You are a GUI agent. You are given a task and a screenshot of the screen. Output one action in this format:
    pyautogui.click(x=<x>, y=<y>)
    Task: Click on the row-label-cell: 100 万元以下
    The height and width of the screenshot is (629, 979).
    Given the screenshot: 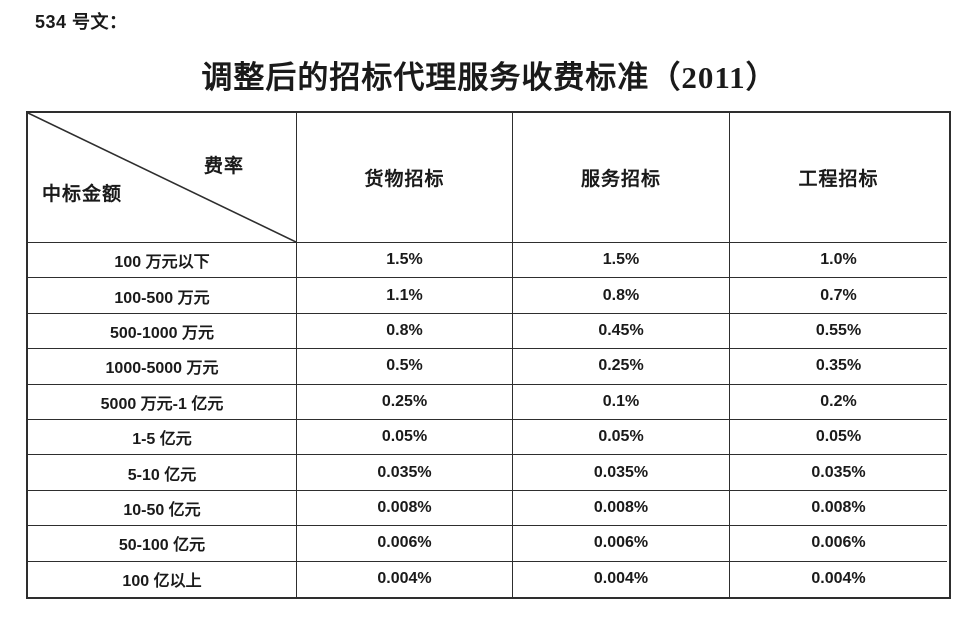 What is the action you would take?
    pyautogui.click(x=162, y=261)
    